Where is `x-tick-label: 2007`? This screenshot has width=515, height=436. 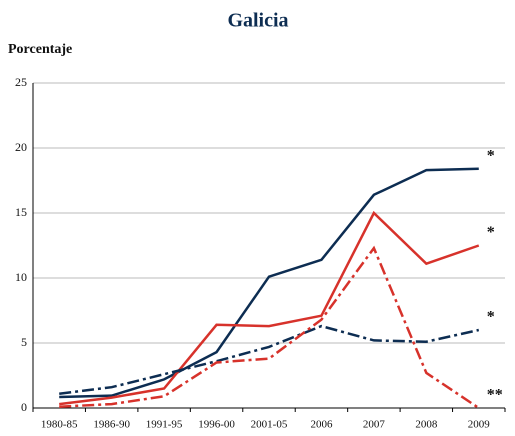
x-tick-label: 2007 is located at coordinates (374, 425).